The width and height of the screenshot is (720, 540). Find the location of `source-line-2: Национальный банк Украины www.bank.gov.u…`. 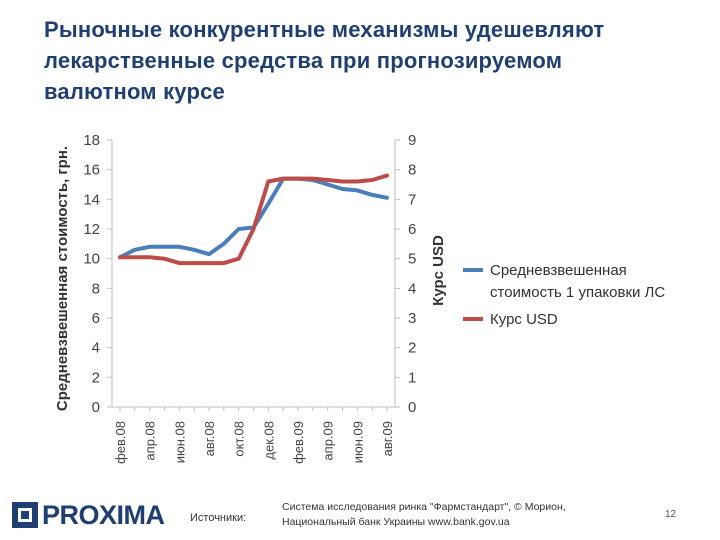

source-line-2: Национальный банк Украины www.bank.gov.u… is located at coordinates (396, 522).